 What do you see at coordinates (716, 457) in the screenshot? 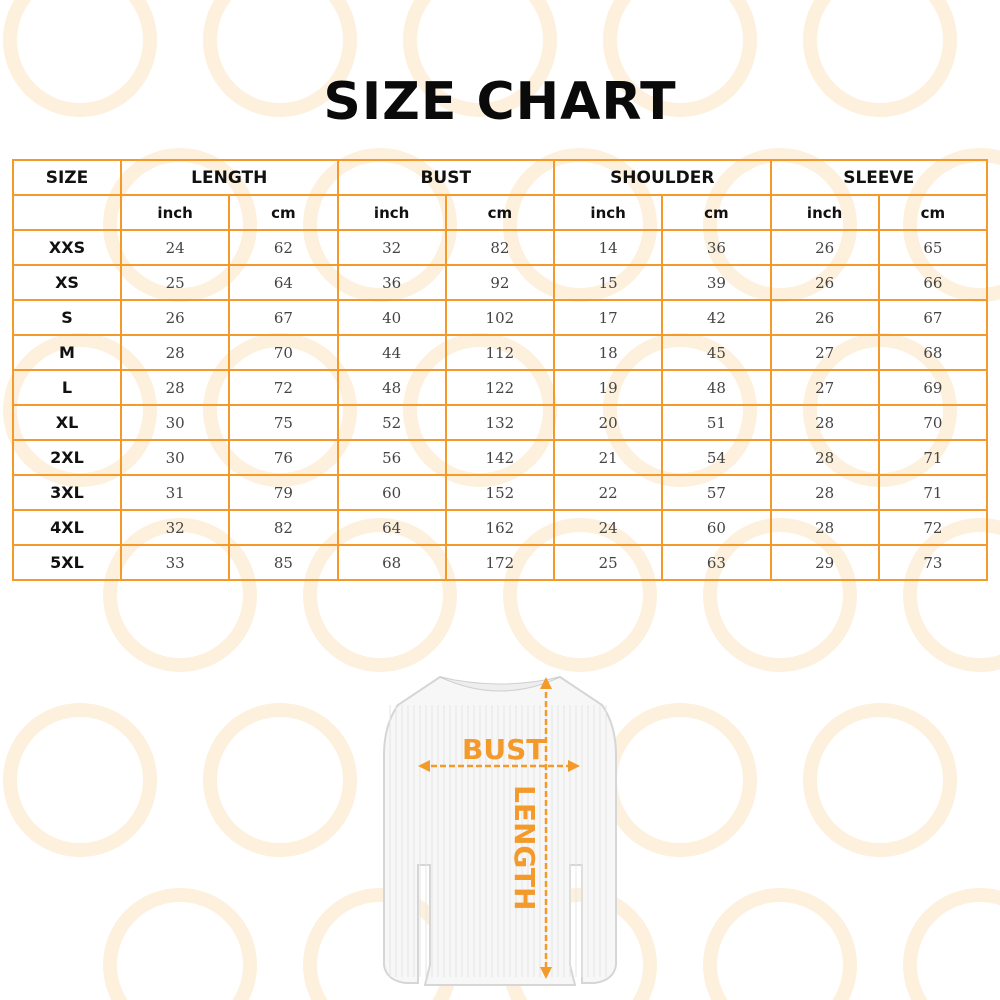
I see `measurement-cell: 54` at bounding box center [716, 457].